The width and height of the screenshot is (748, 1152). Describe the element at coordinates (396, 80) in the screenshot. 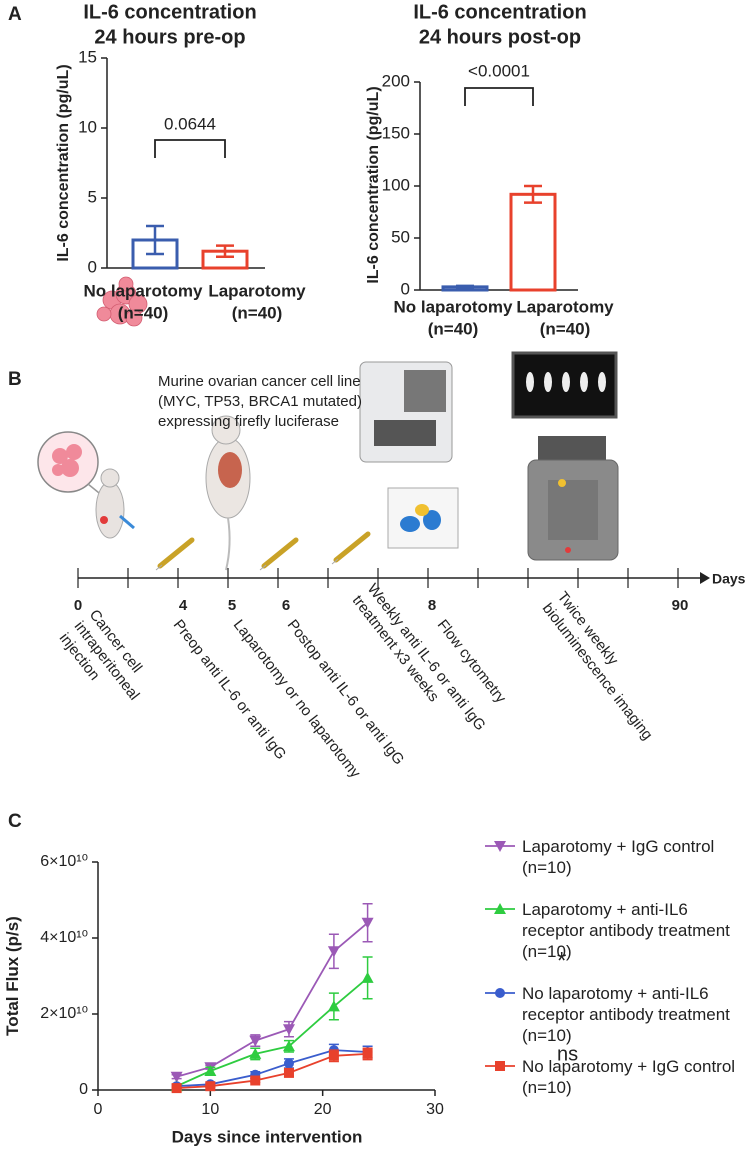

I see `y-tick-label: 200` at that location.